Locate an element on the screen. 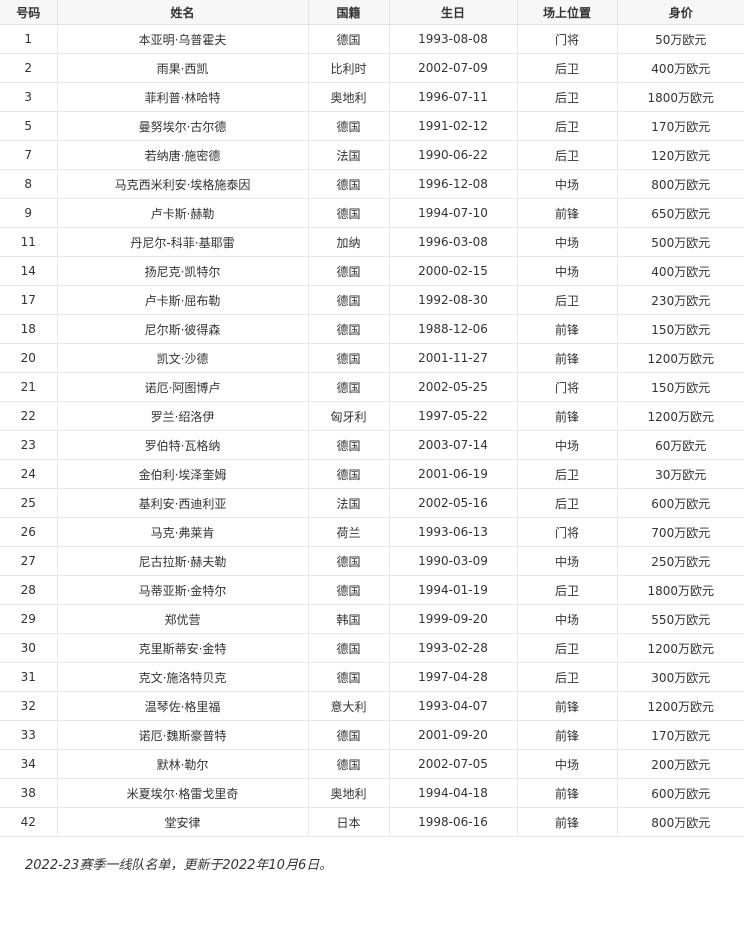  cell-market-value: 650万欧元 is located at coordinates (680, 213).